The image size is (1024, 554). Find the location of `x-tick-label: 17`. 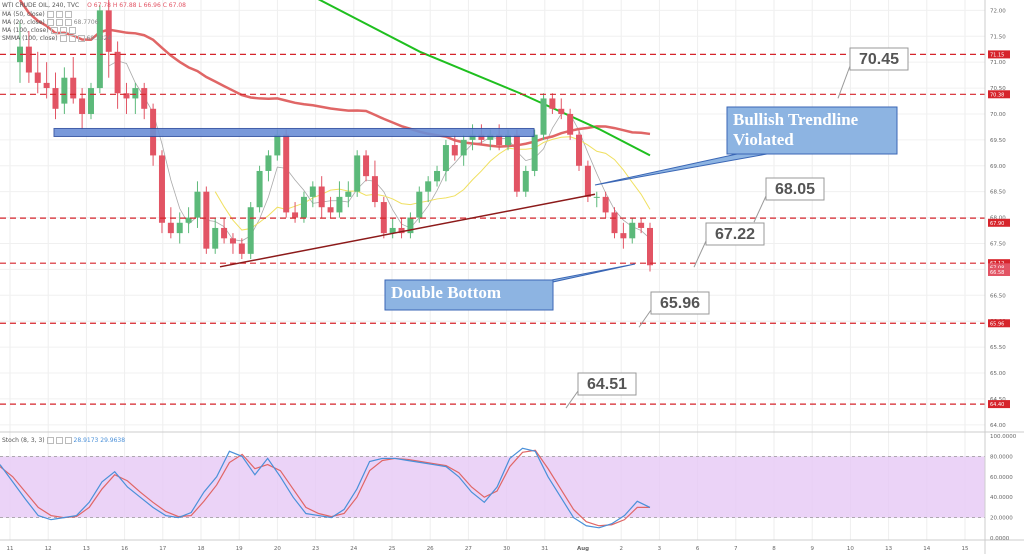

x-tick-label: 17 is located at coordinates (162, 549).